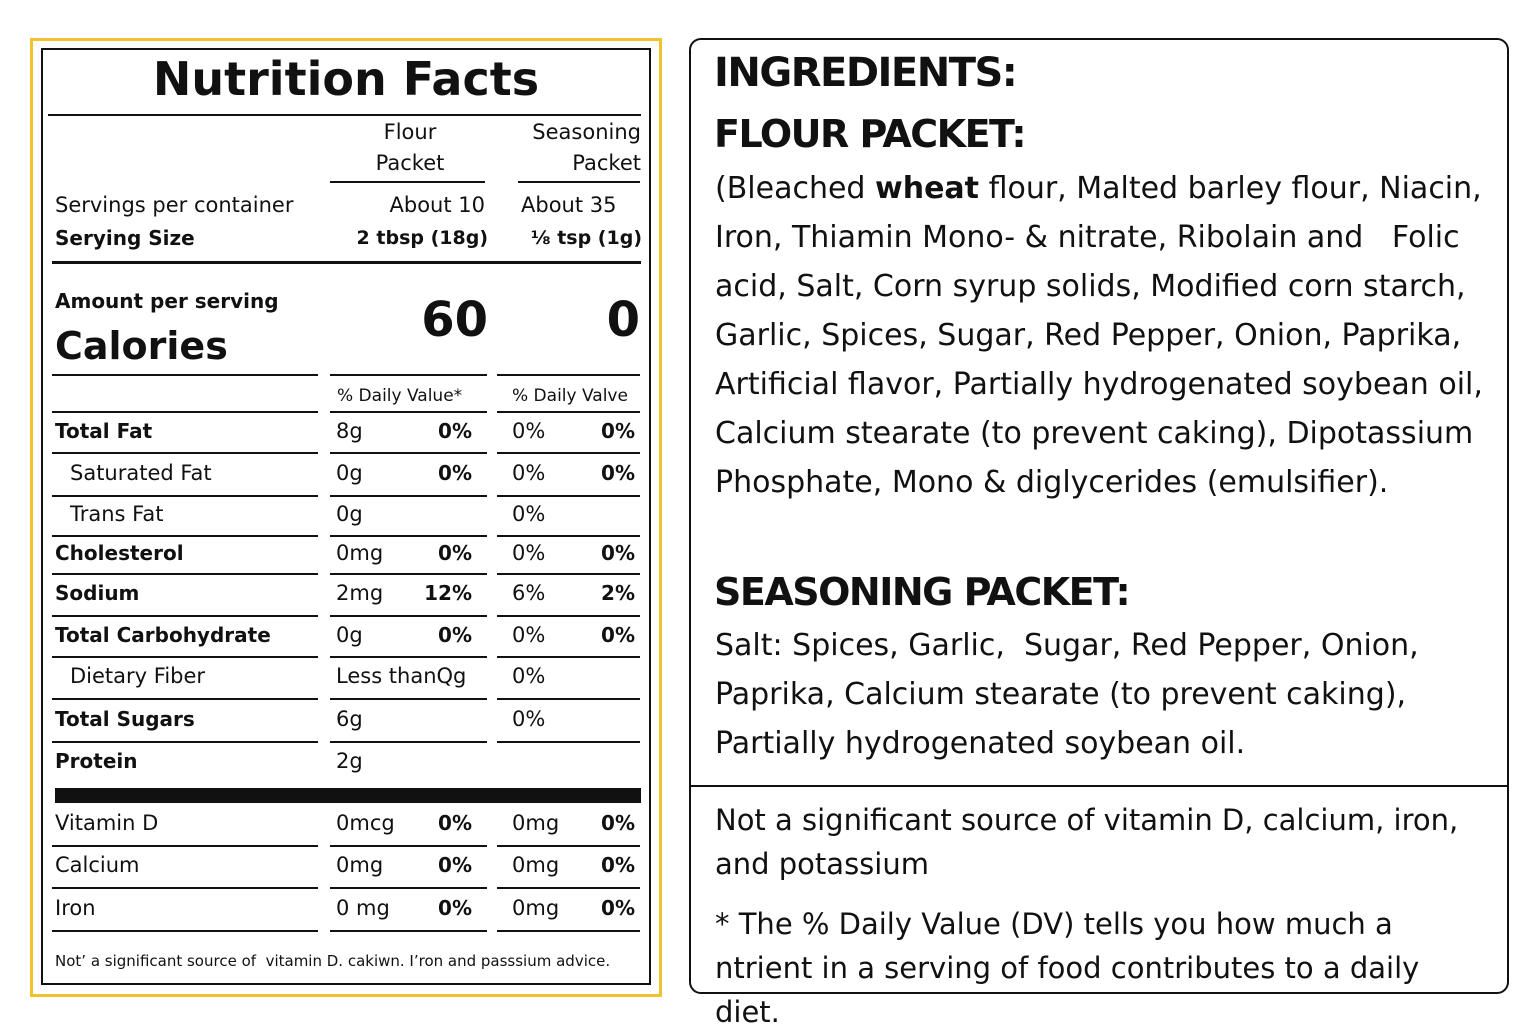 The image size is (1536, 1034). I want to click on column-header: Seasoning Packet, so click(590, 147).